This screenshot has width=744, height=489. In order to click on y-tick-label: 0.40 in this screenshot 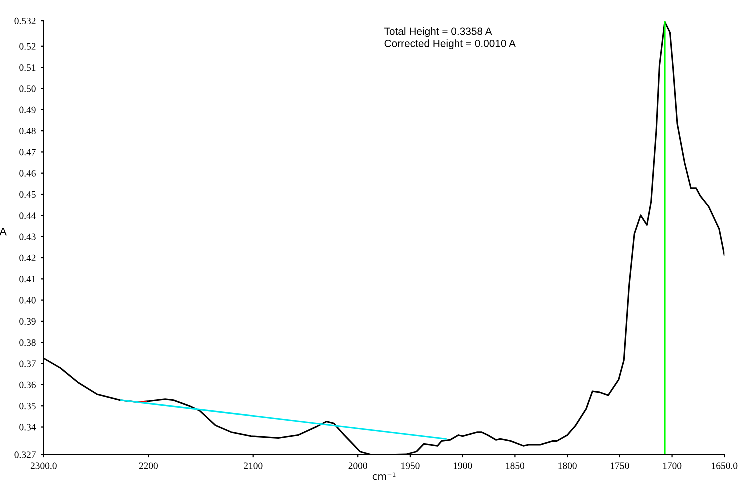, I will do `click(28, 300)`.